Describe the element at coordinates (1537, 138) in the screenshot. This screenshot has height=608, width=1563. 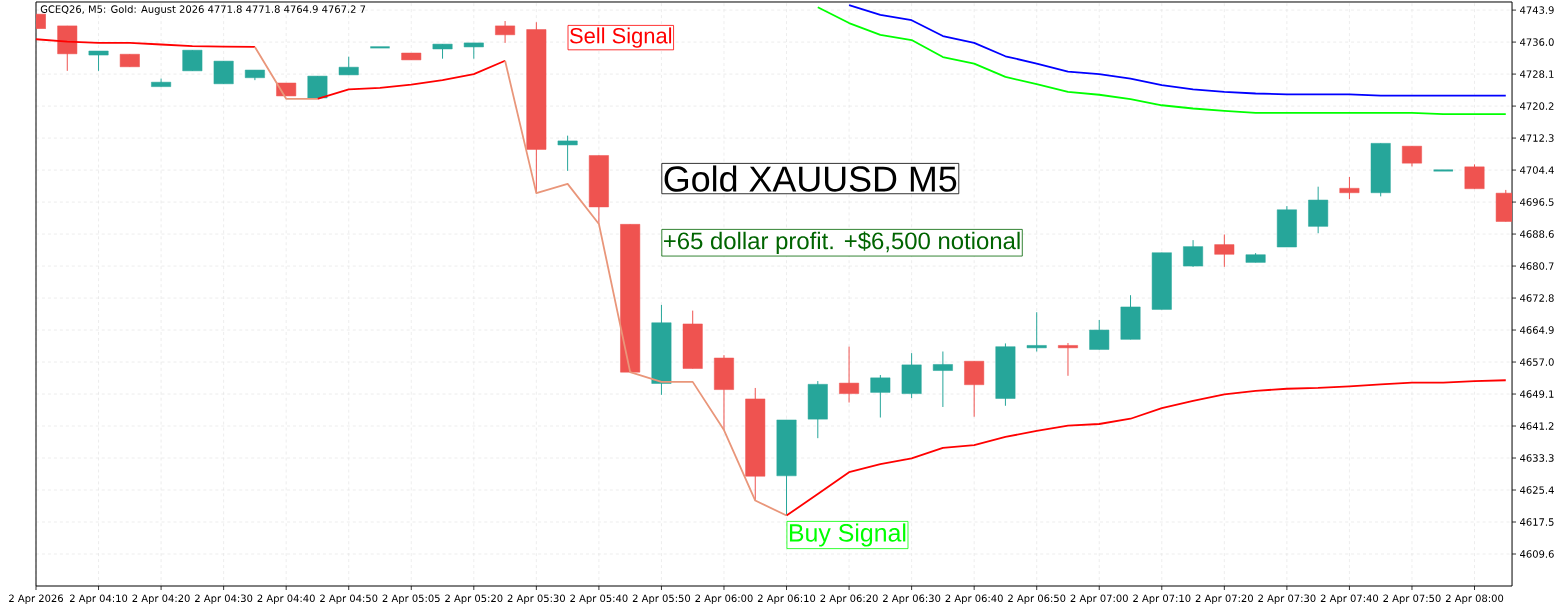
I see `y-tick-label: 4712.3` at that location.